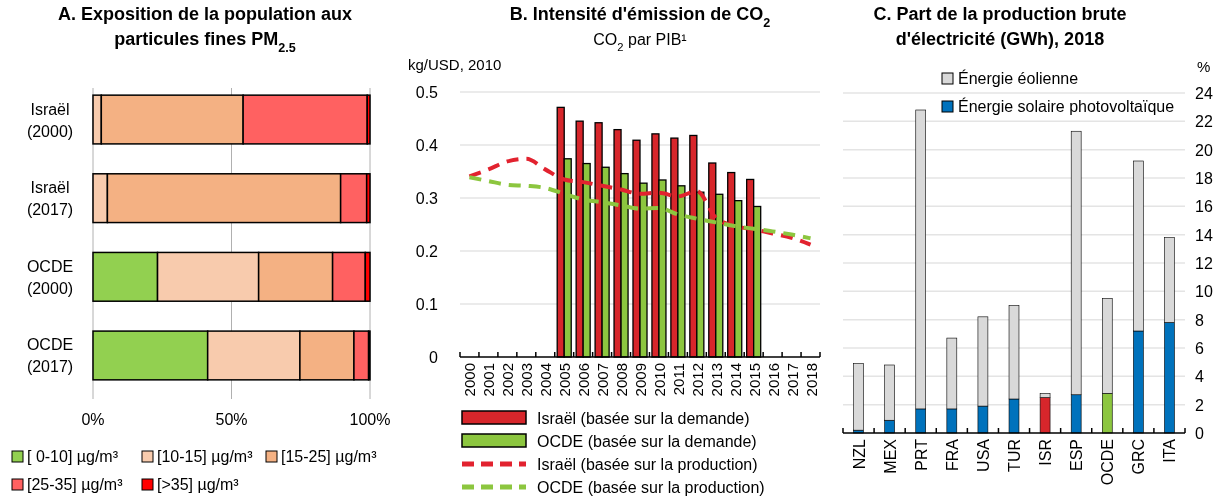  Describe the element at coordinates (983, 455) in the screenshot. I see `x-tick-label: USA` at that location.